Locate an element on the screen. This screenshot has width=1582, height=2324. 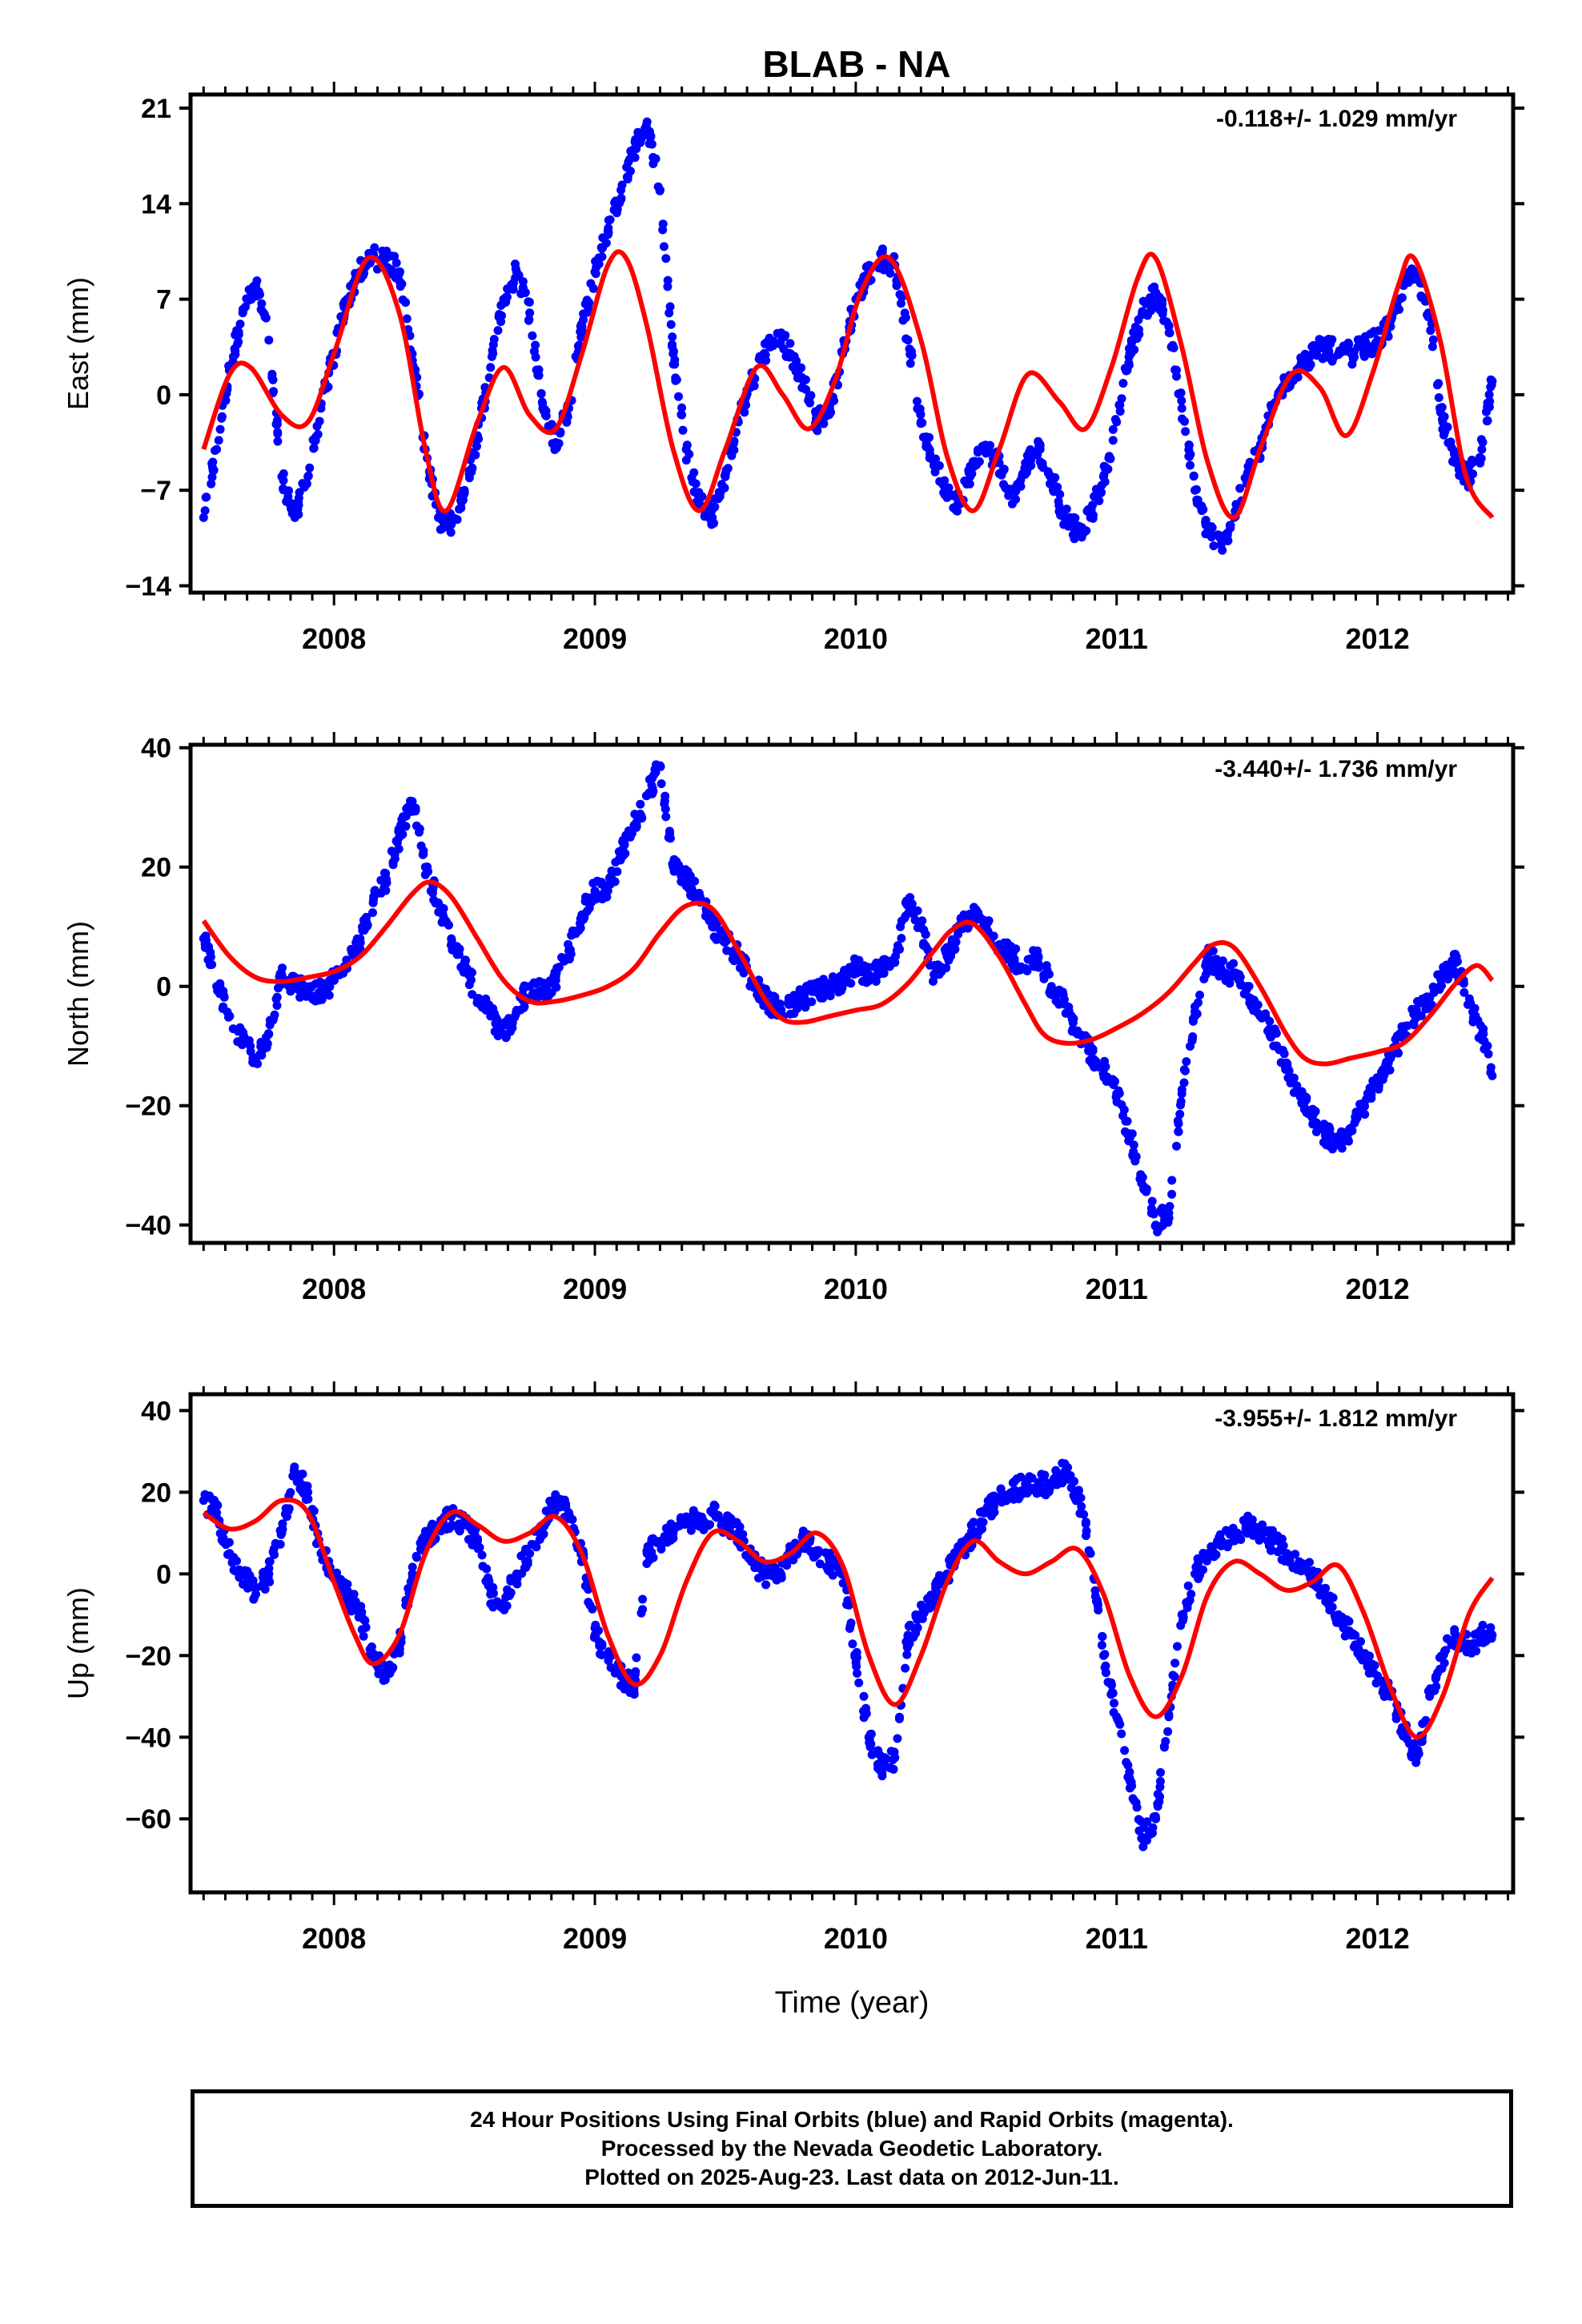
y-tick-label: 14 is located at coordinates (156, 204).